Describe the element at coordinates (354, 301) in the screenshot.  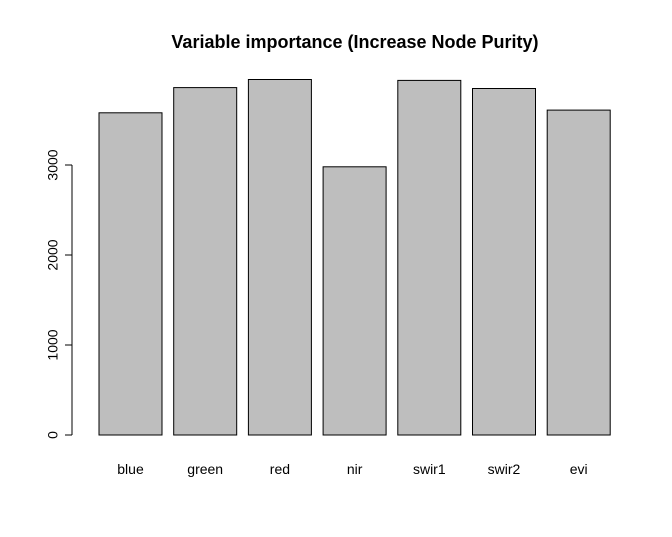
I see `bar-nir` at that location.